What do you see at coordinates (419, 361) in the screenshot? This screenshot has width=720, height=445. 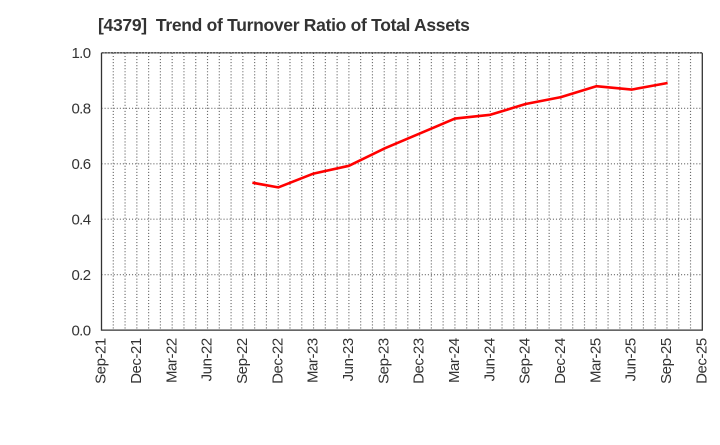 I see `svg-text: Dec-23` at bounding box center [419, 361].